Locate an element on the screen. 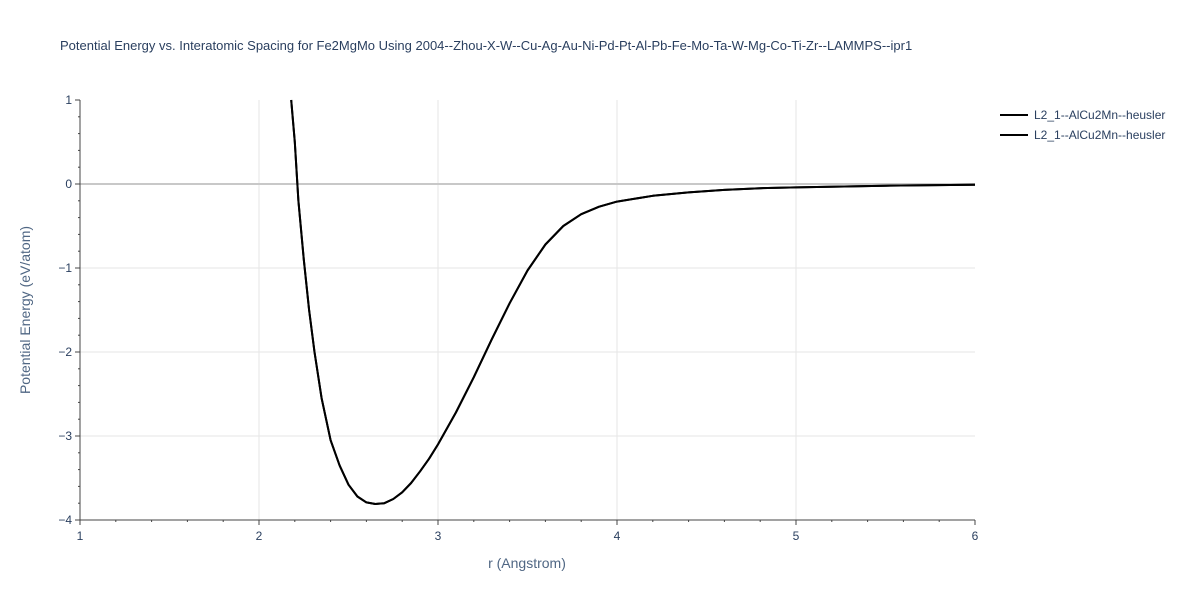 Image resolution: width=1200 pixels, height=600 pixels. y-axis-label: Potential Energy (eV/atom) is located at coordinates (25, 310).